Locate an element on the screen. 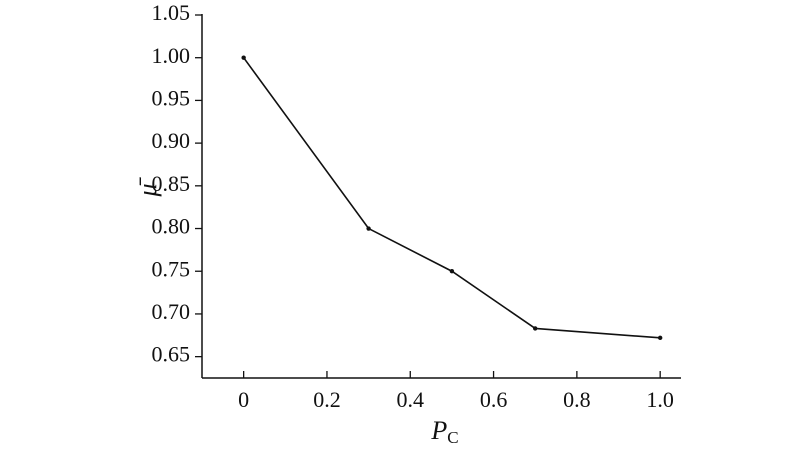  y-tick-label: 0.90 is located at coordinates (171, 140).